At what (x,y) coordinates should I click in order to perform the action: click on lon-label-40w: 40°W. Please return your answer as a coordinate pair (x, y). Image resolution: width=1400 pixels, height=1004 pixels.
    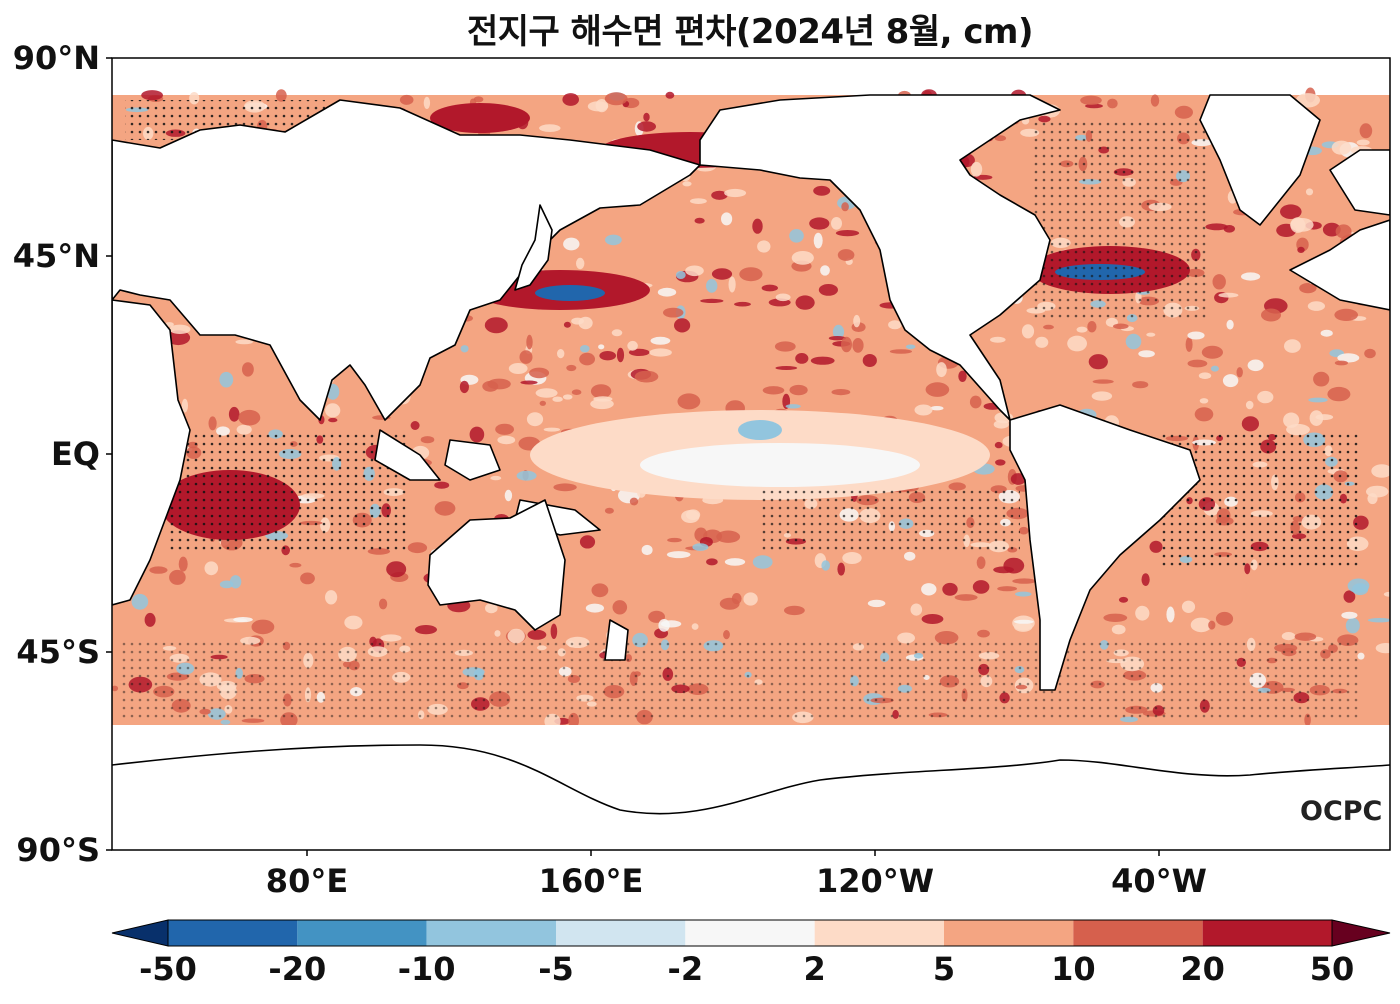
    Looking at the image, I should click on (1159, 881).